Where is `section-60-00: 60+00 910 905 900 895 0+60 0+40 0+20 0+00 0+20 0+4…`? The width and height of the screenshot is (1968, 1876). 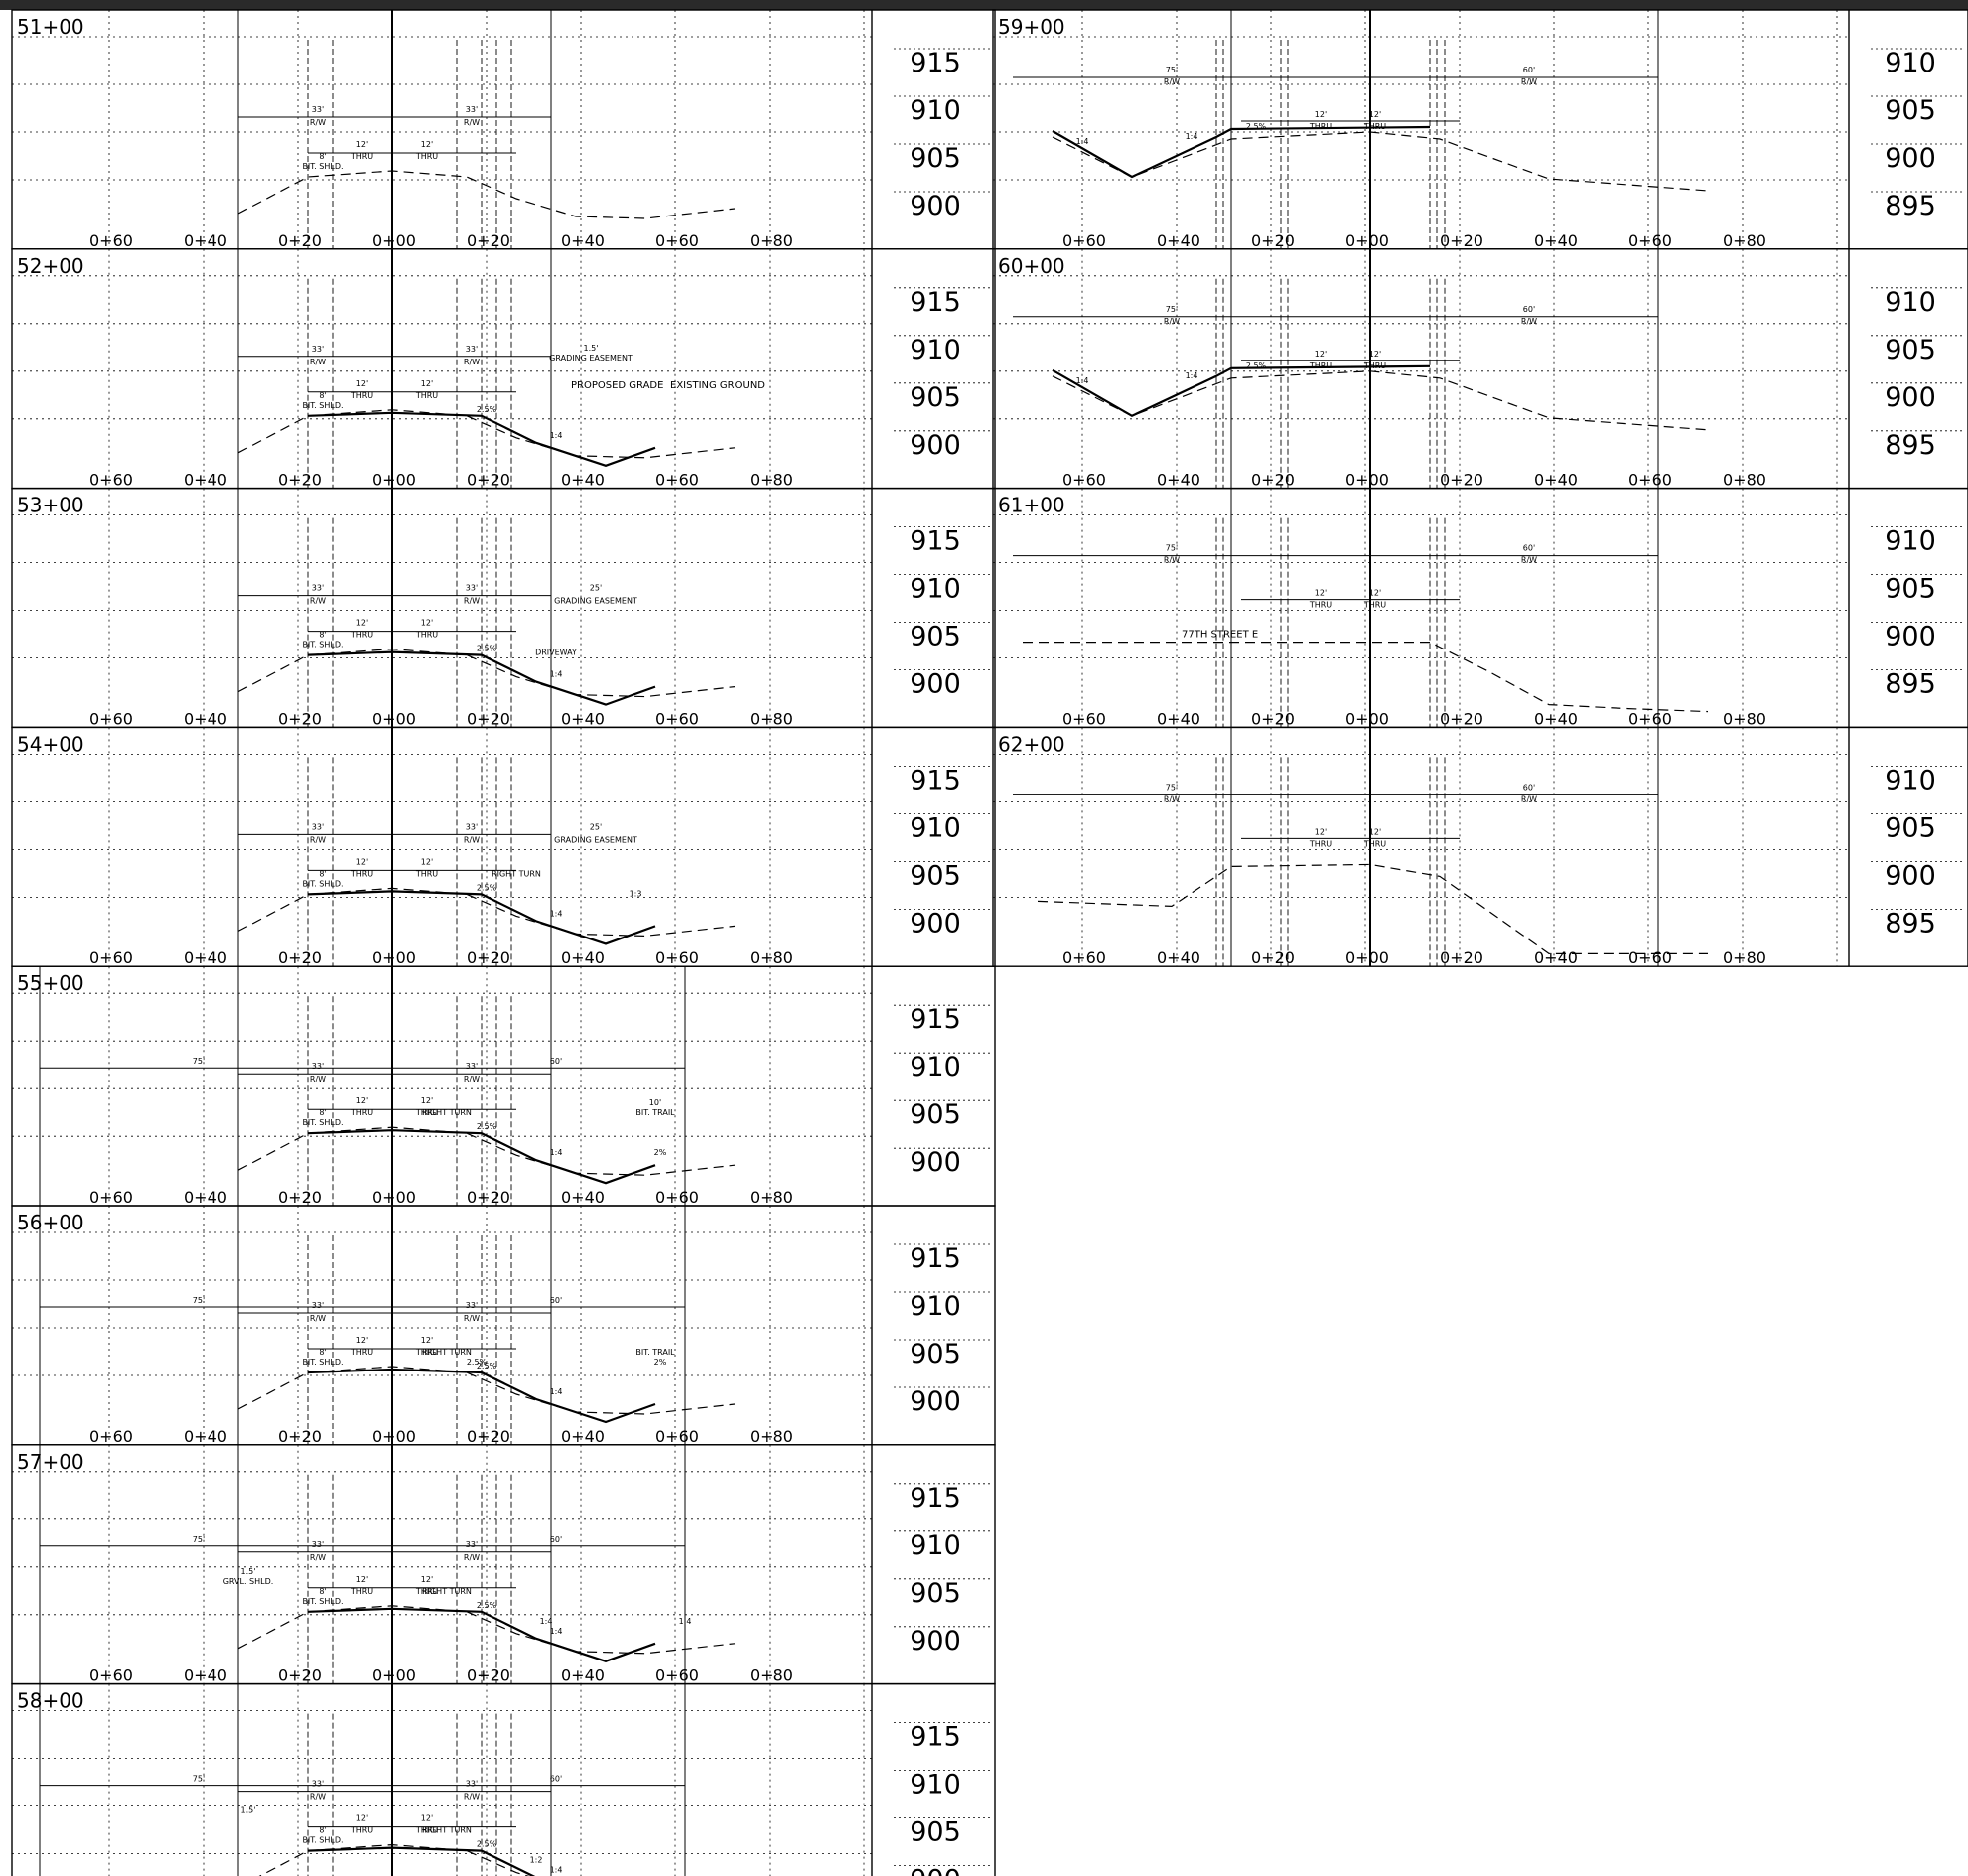
section-60-00: 60+00 910 905 900 895 0+60 0+40 0+20 0+00 0+20 0+4… is located at coordinates (1480, 369).